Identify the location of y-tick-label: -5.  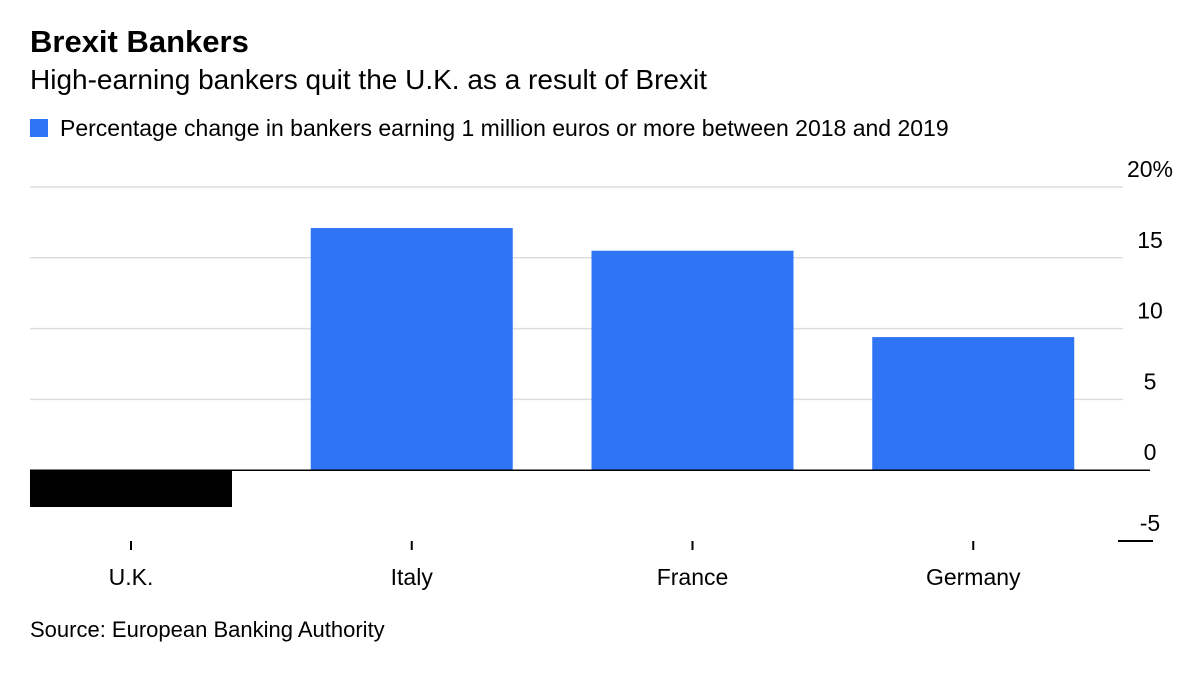
(1150, 523).